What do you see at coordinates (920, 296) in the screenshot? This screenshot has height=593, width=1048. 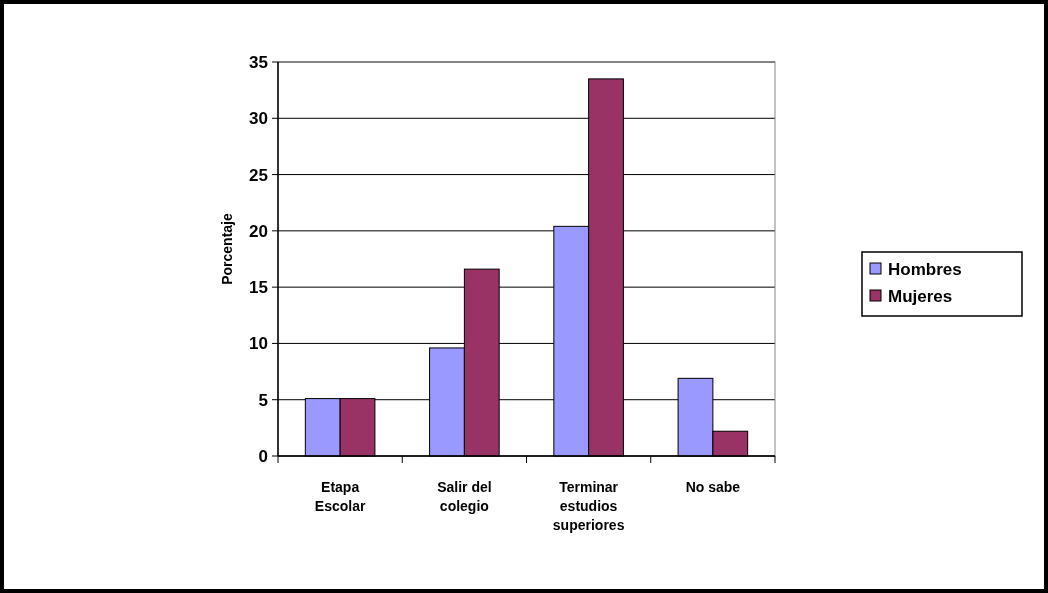 I see `legend-label: Mujeres` at bounding box center [920, 296].